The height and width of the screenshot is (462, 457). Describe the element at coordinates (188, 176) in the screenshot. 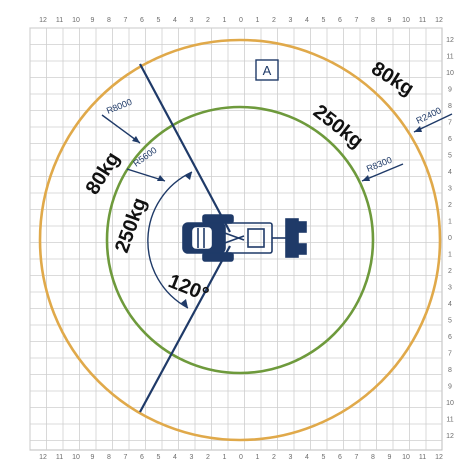

I see `slew-arrow-upper` at that location.